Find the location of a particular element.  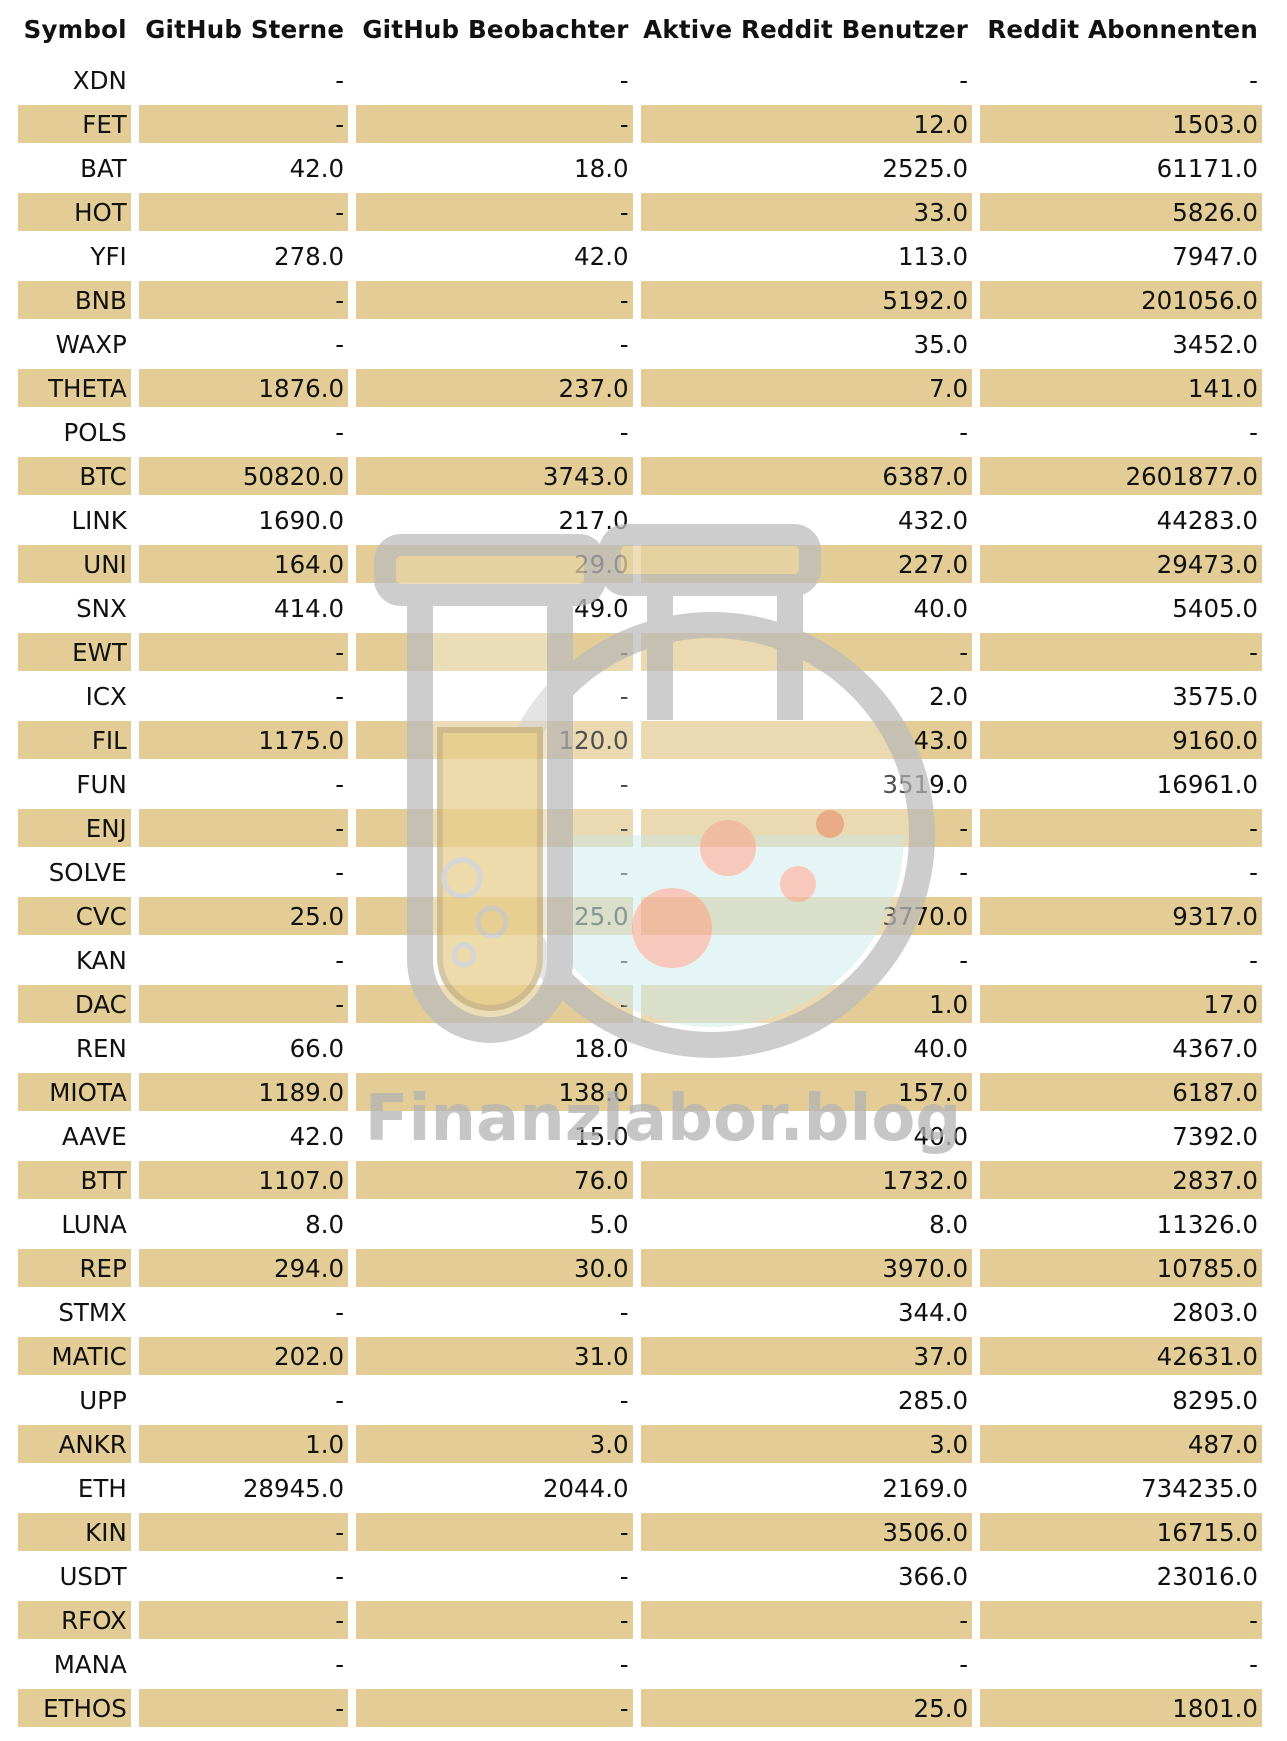

cell-symbol: BNB is located at coordinates (74, 300).